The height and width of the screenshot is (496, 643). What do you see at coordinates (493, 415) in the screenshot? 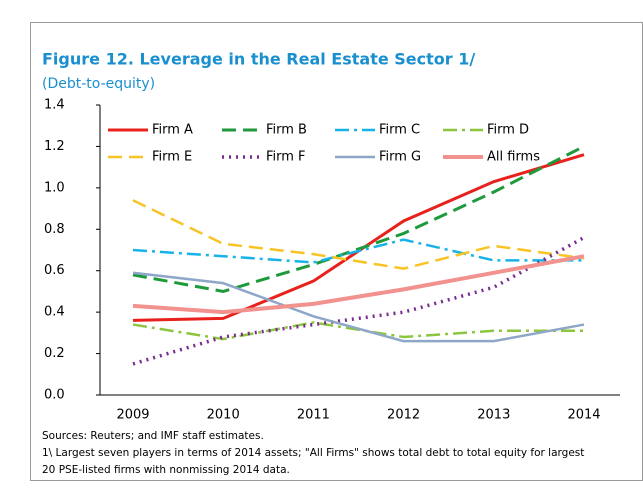
I see `x-tick-label: 2013` at bounding box center [493, 415].